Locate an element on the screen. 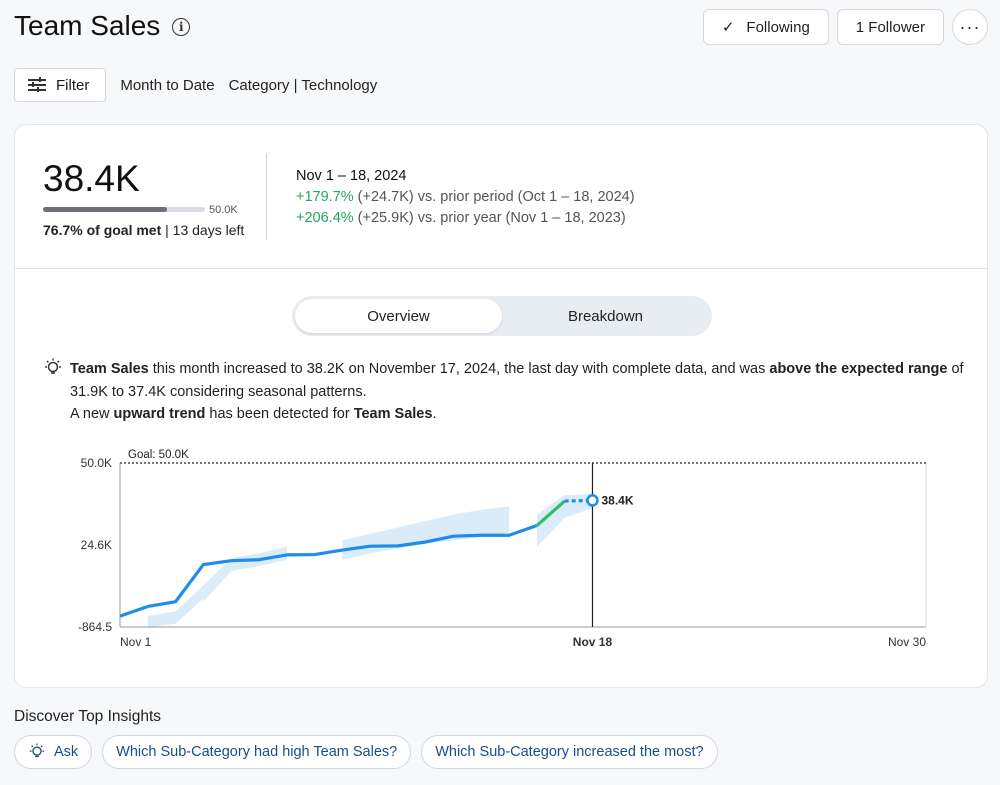  tab-breakdown: Breakdown is located at coordinates (605, 316).